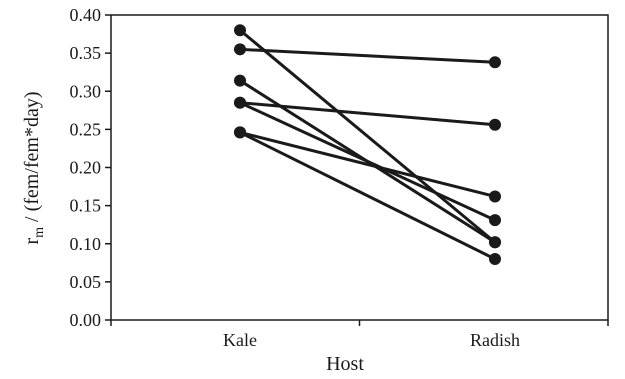 The width and height of the screenshot is (625, 379). I want to click on y-tick-label-6: 0.30, so click(86, 91).